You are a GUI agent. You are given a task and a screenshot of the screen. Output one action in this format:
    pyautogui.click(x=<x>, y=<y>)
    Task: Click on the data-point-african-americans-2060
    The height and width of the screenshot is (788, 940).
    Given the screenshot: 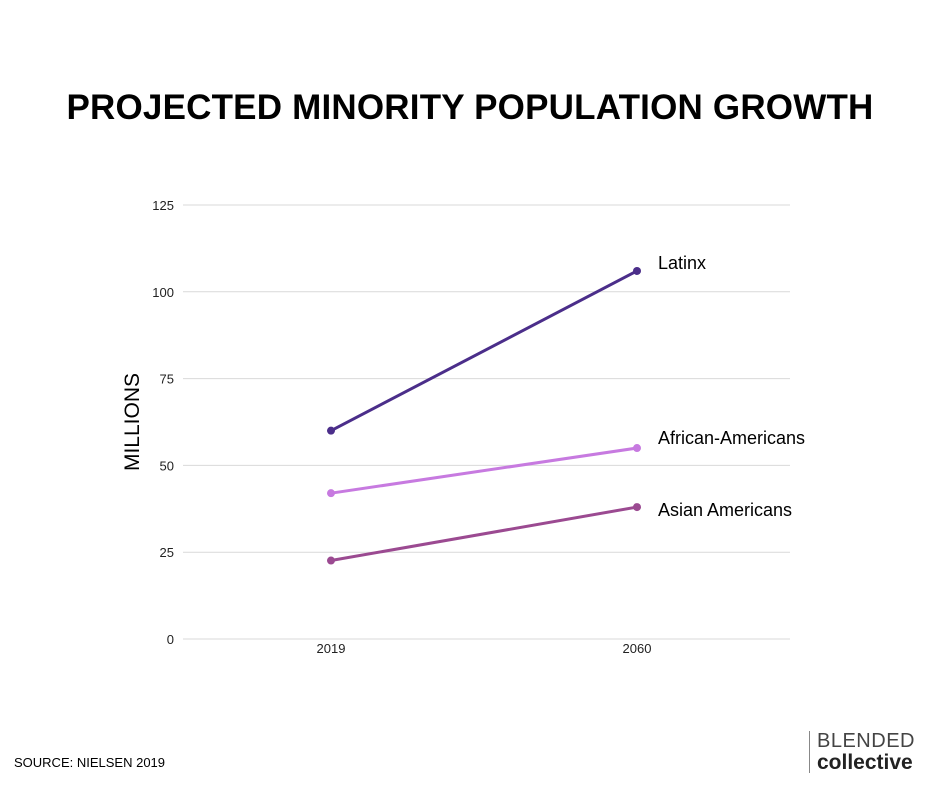 What is the action you would take?
    pyautogui.click(x=637, y=448)
    